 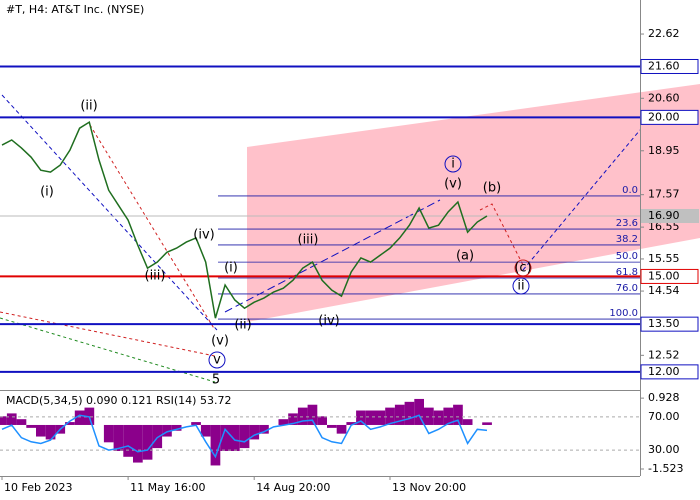 I want to click on fib-label: 50.0, so click(x=627, y=256).